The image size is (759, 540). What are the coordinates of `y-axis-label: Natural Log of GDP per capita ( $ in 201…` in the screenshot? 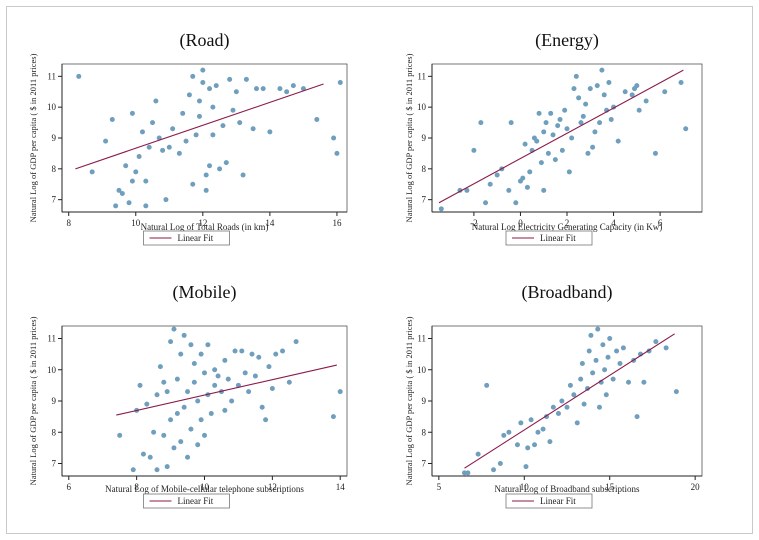 It's located at (33, 137).